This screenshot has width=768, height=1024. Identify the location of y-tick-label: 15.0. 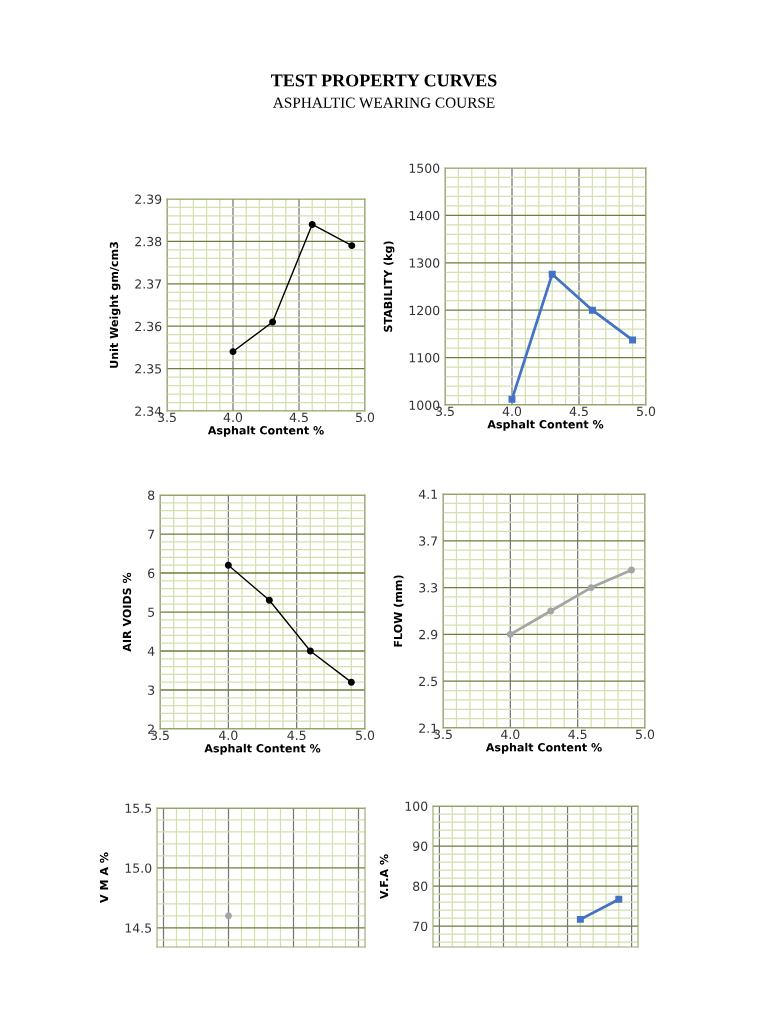
(138, 868).